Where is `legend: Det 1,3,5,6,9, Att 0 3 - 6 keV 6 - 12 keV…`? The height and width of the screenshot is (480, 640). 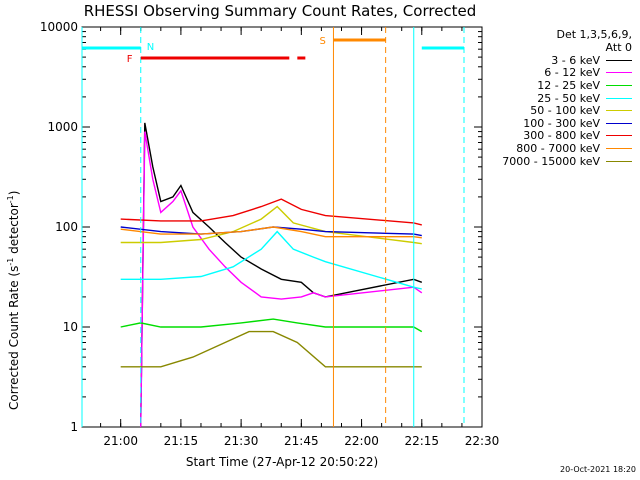 legend: Det 1,3,5,6,9, Att 0 3 - 6 keV 6 - 12 keV… is located at coordinates (557, 98).